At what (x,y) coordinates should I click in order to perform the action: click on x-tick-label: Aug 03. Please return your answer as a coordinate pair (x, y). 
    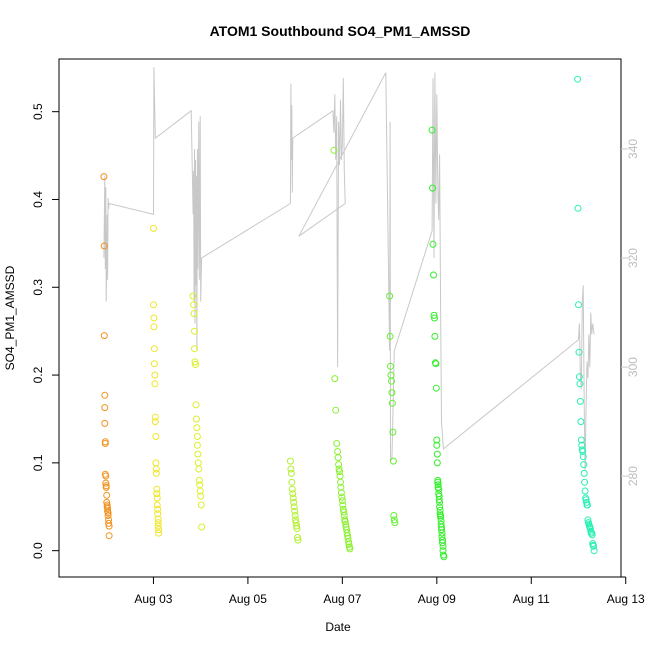
    Looking at the image, I should click on (153, 599).